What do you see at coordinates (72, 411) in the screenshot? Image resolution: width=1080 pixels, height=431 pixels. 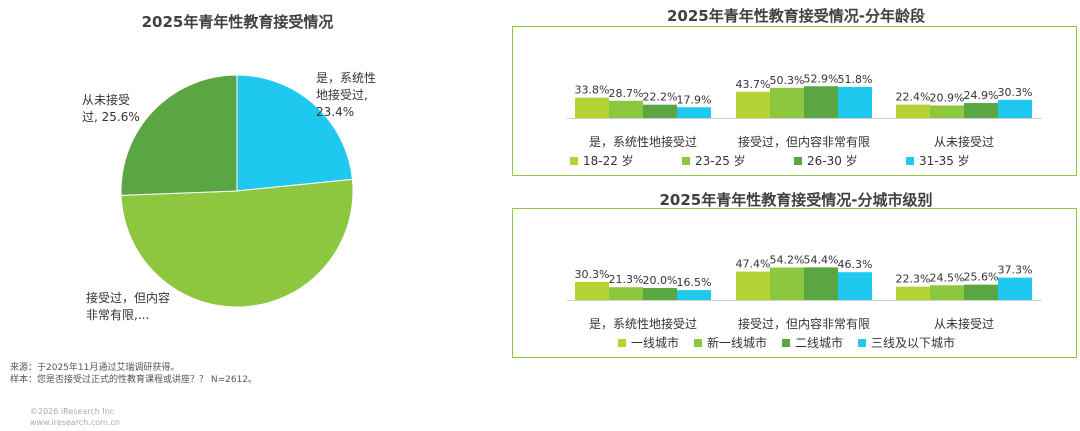 I see `copyright: ©2026 iResearch Inc` at bounding box center [72, 411].